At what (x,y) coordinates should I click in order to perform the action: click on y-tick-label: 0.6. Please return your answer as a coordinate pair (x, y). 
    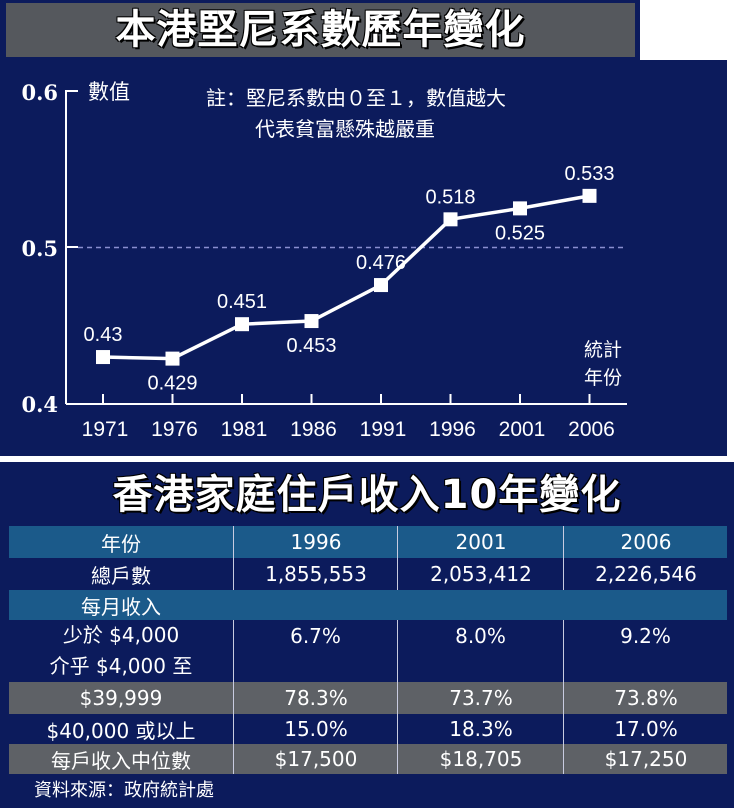
    Looking at the image, I should click on (39, 92).